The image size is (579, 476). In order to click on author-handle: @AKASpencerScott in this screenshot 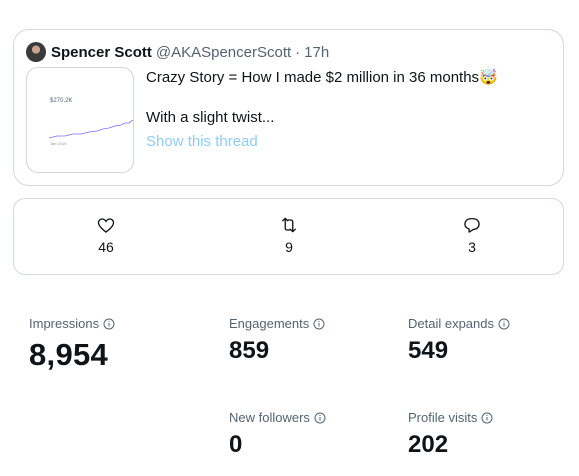, I will do `click(223, 52)`.